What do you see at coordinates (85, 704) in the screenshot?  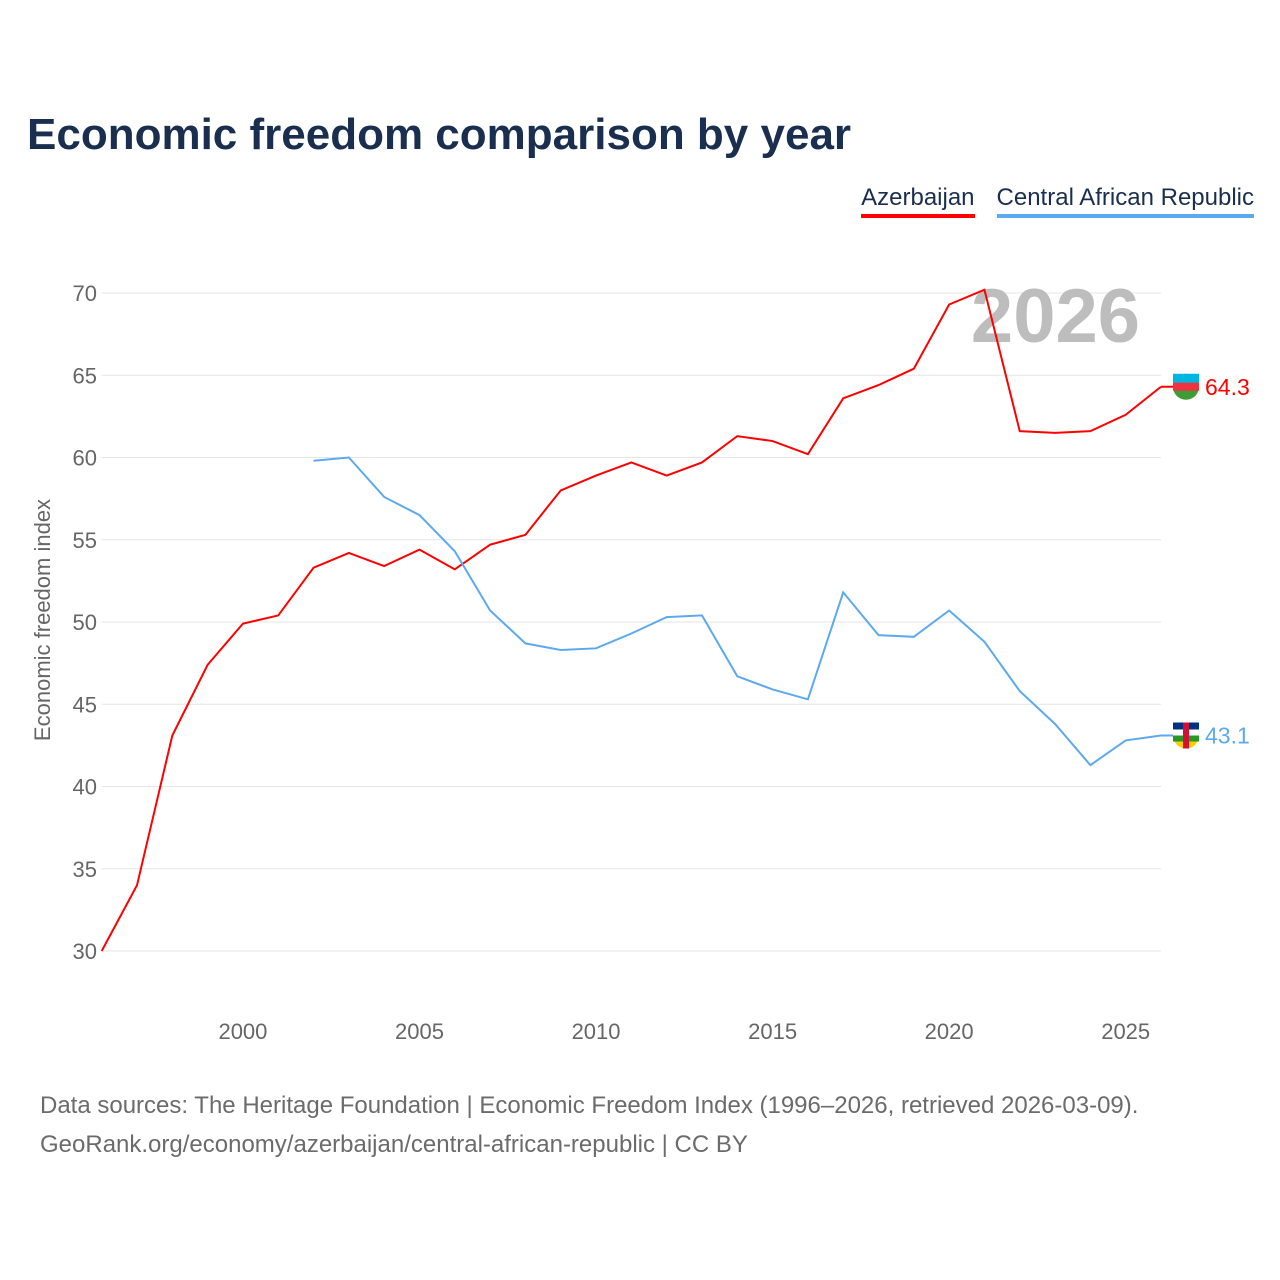 I see `y-tick-label: 45` at bounding box center [85, 704].